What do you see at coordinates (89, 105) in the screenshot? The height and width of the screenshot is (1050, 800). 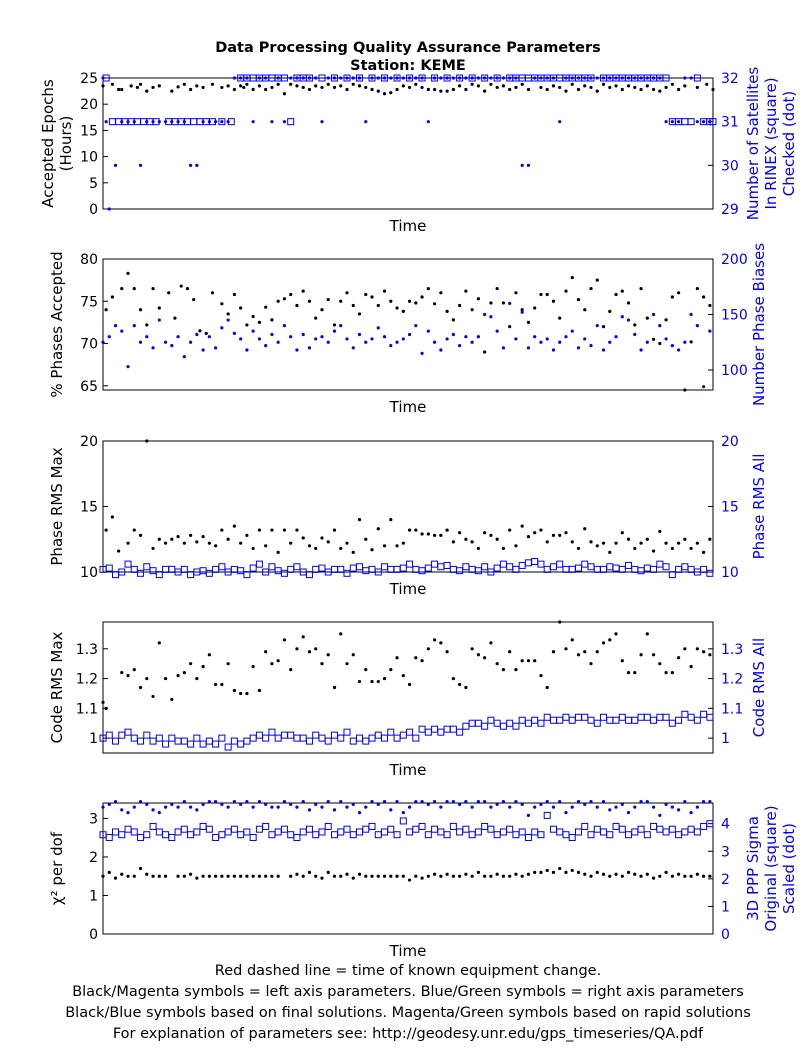 I see `y-tick-label-left: 20` at bounding box center [89, 105].